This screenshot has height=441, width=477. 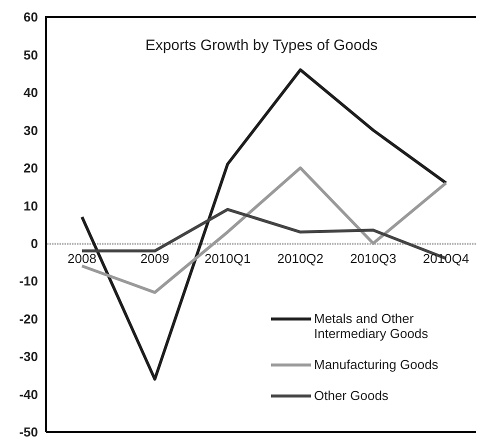 What do you see at coordinates (155, 258) in the screenshot?
I see `x-tick-label: 2009` at bounding box center [155, 258].